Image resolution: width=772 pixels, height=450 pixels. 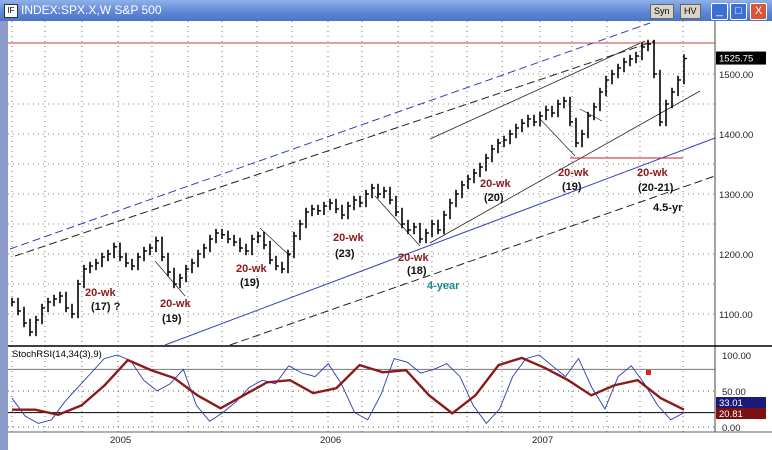 I want to click on window-titlebar: IF INDEX:SPX.X,W S&P 500 Syn HV _ □ X, so click(x=386, y=10).